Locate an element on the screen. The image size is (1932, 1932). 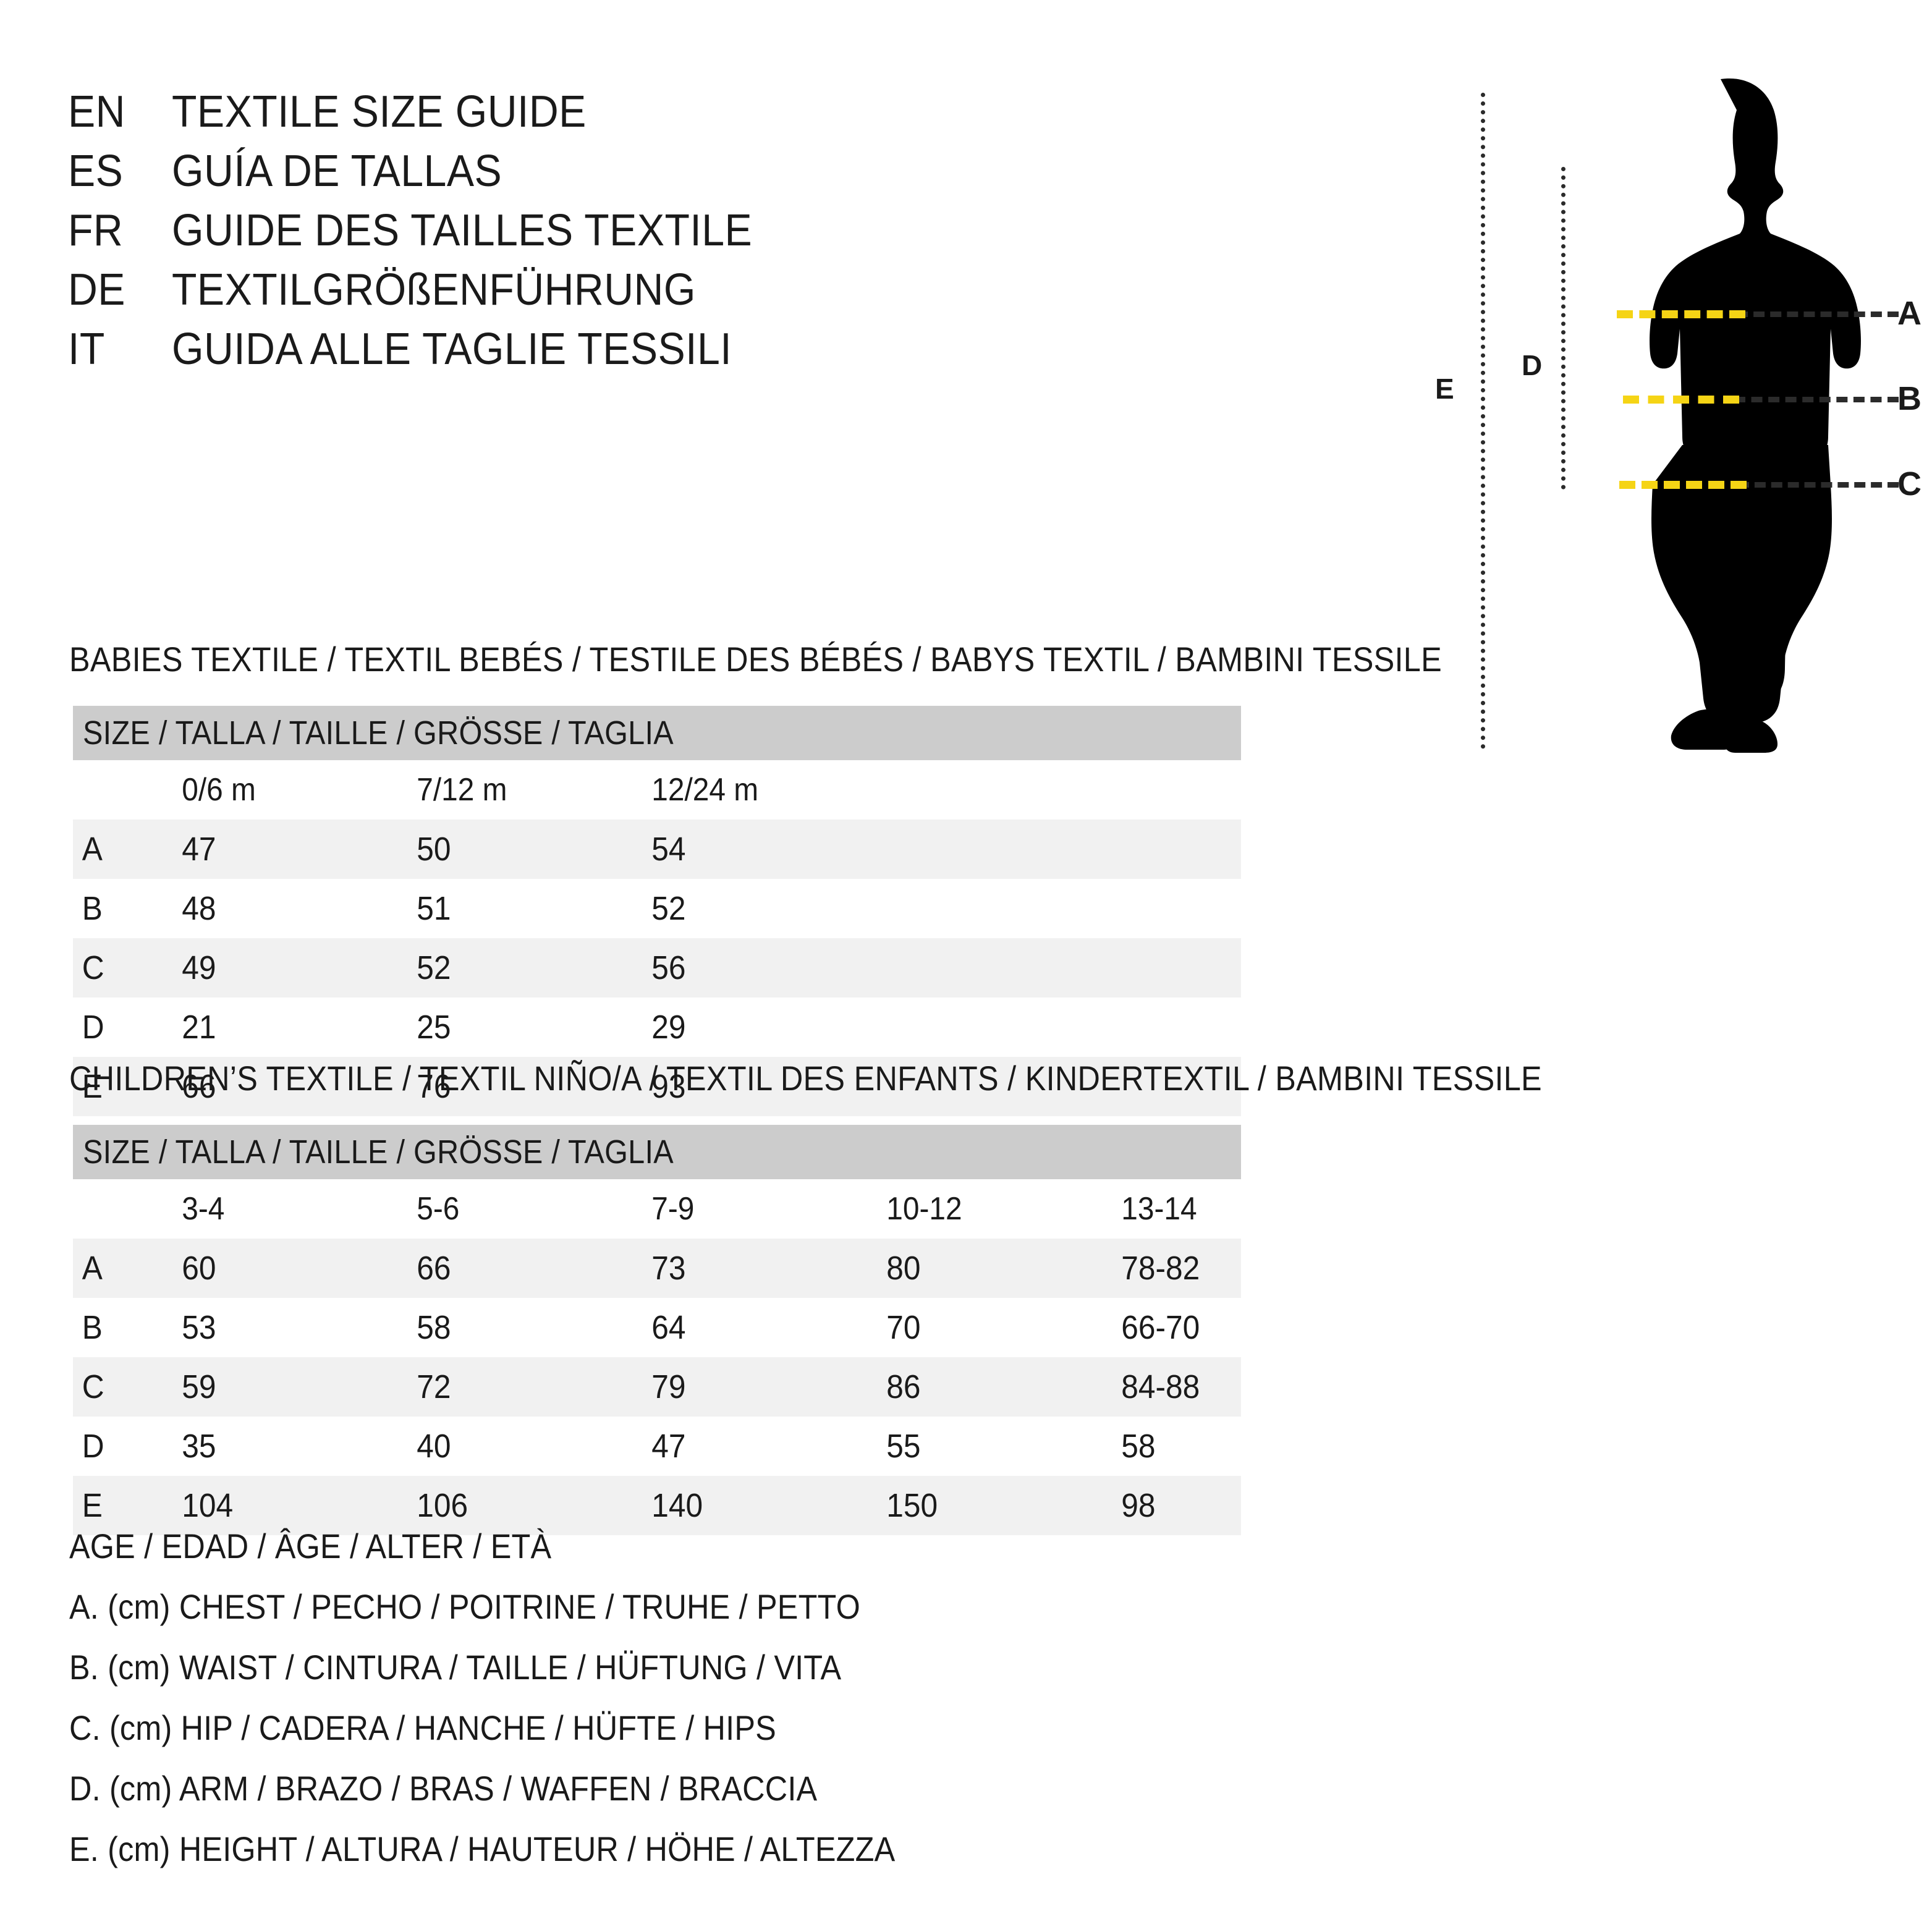
babies-cell-a-2: 54 is located at coordinates (668, 849).